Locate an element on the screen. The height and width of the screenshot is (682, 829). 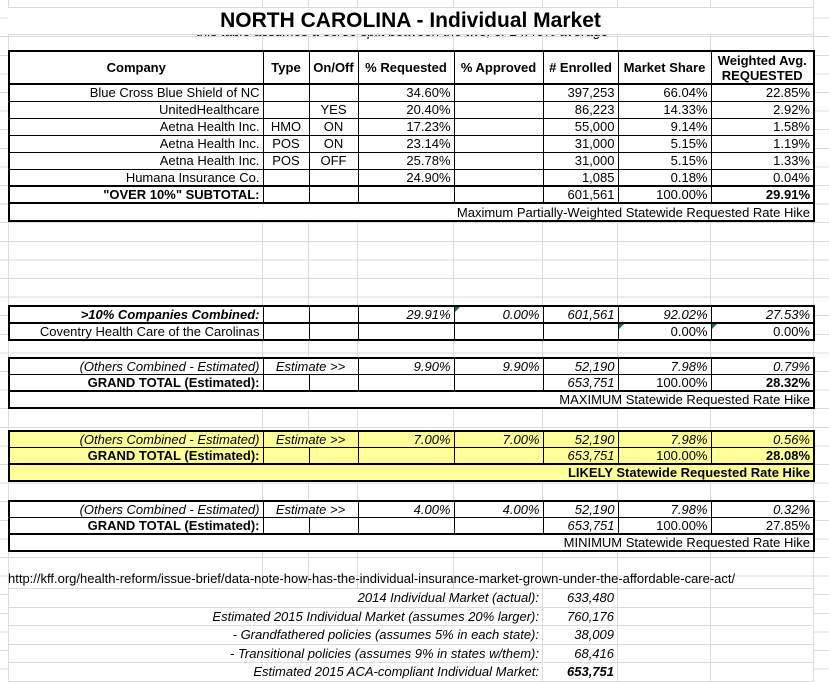
cell-onoff: ON is located at coordinates (333, 143).